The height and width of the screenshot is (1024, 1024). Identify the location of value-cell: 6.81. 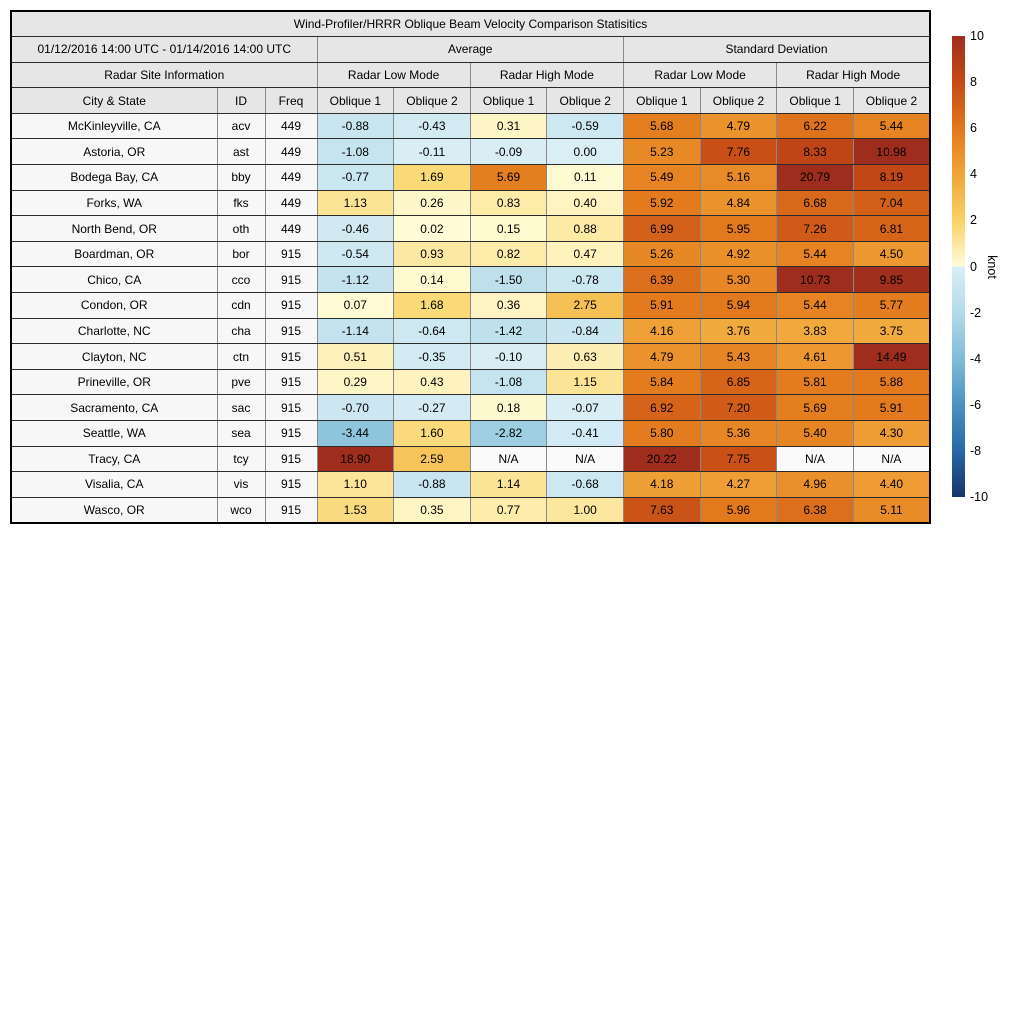
(891, 228).